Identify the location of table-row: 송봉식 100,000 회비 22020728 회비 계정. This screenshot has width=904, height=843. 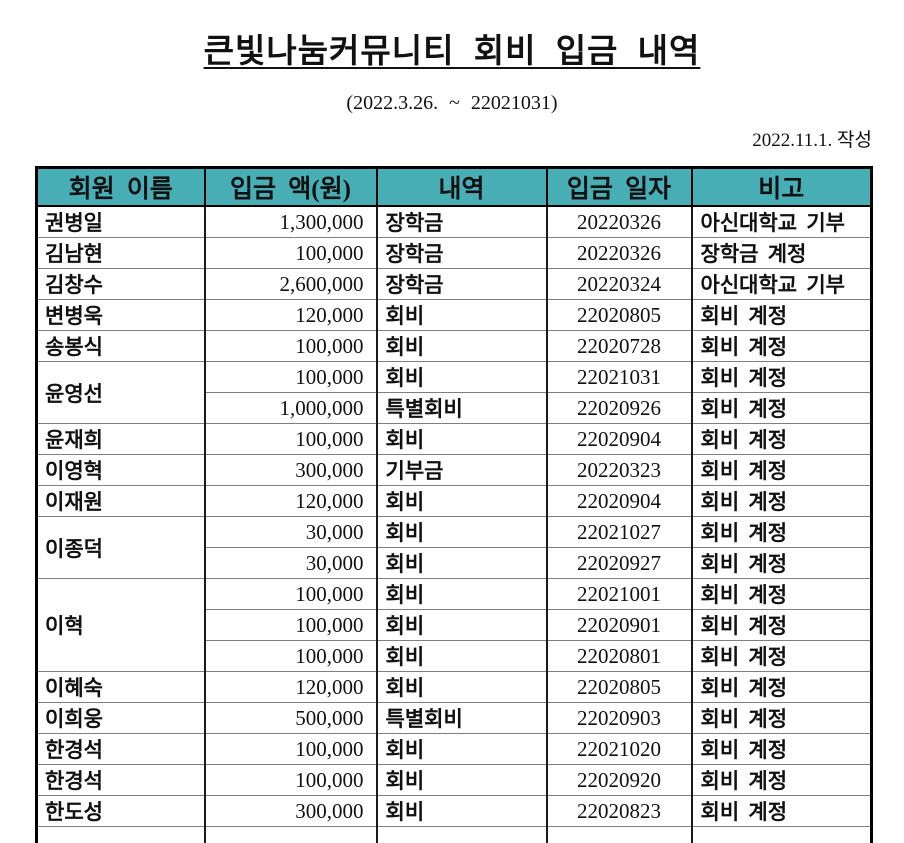
(454, 346).